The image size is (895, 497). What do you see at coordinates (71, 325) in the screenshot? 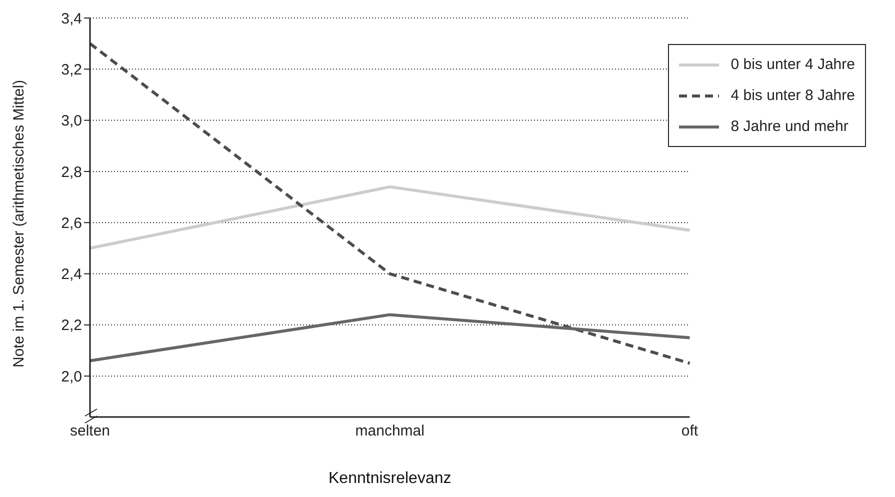
I see `y-tick-label: 2,2` at bounding box center [71, 325].